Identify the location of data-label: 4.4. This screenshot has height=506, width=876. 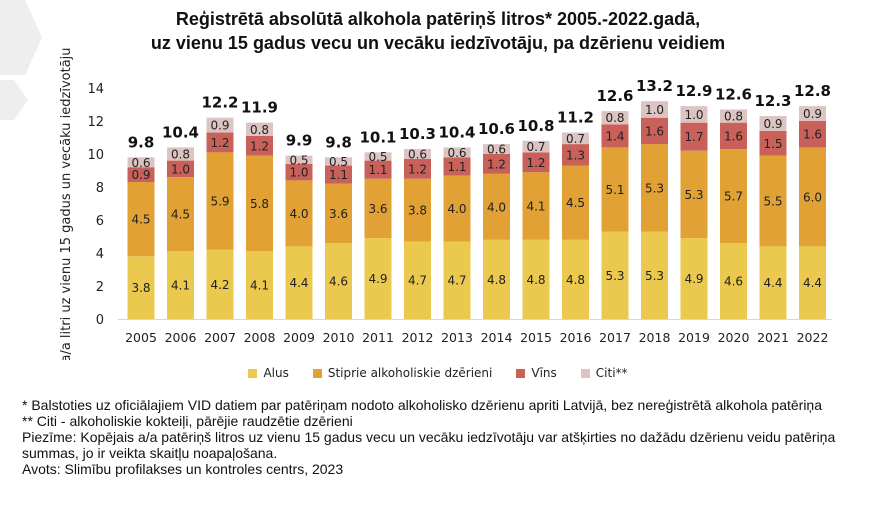
(772, 283).